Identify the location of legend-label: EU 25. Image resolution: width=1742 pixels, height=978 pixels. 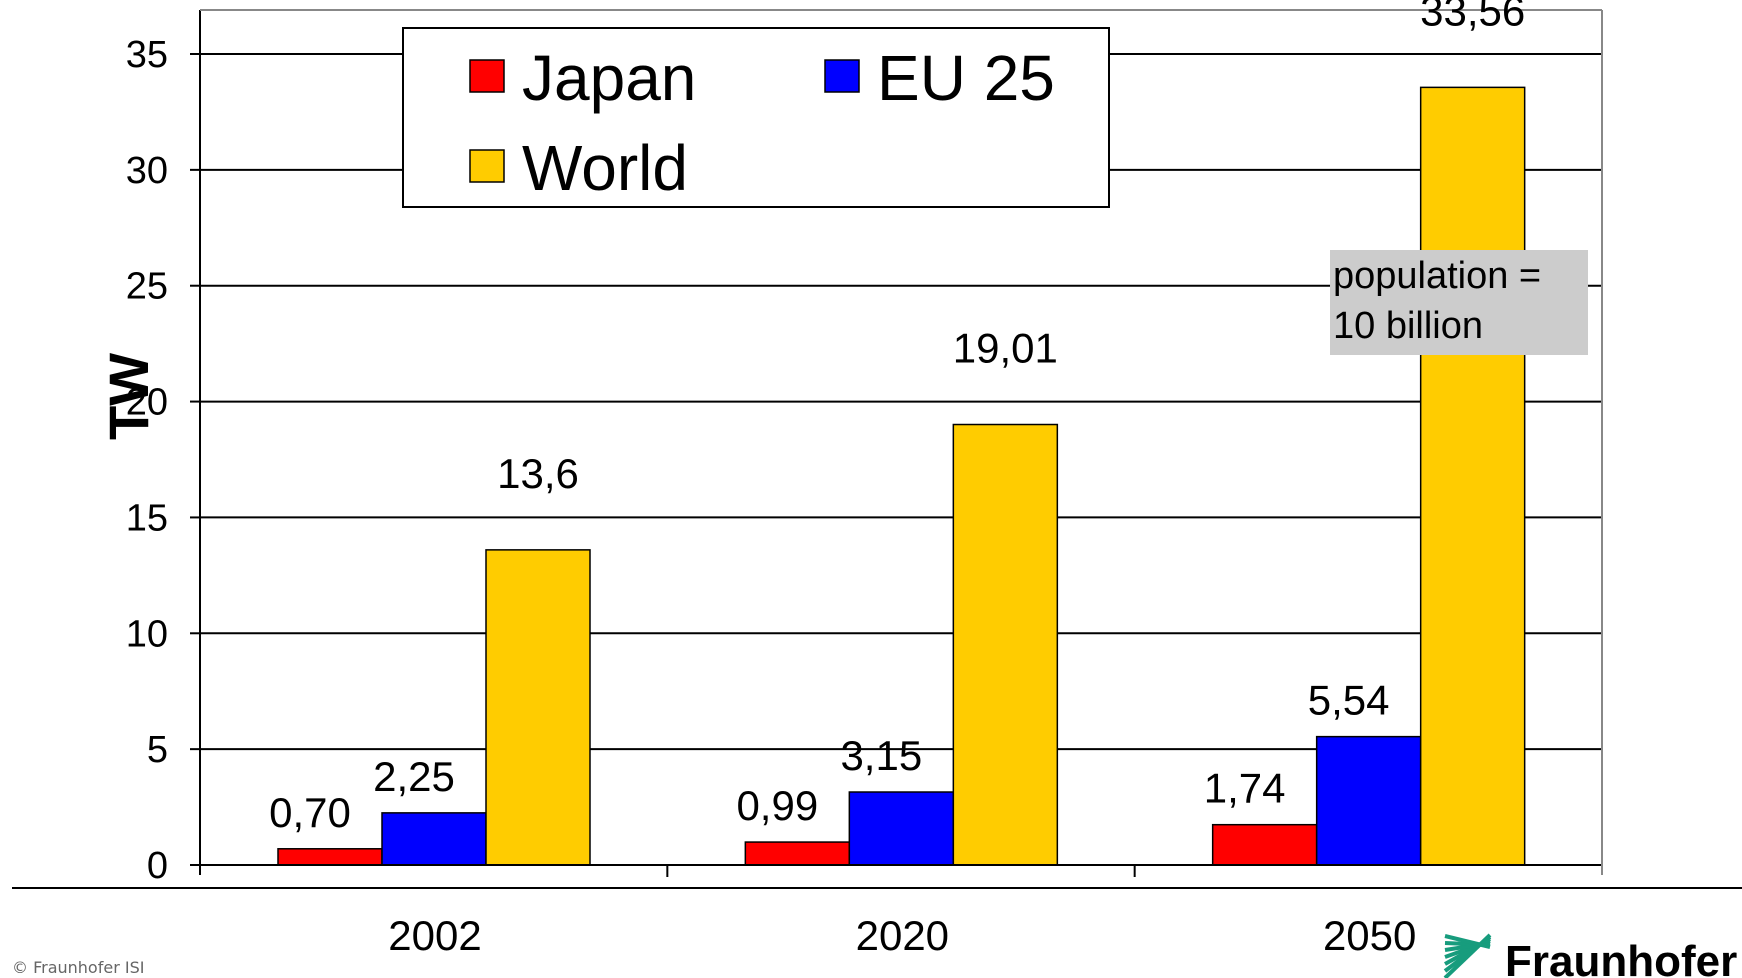
(966, 78).